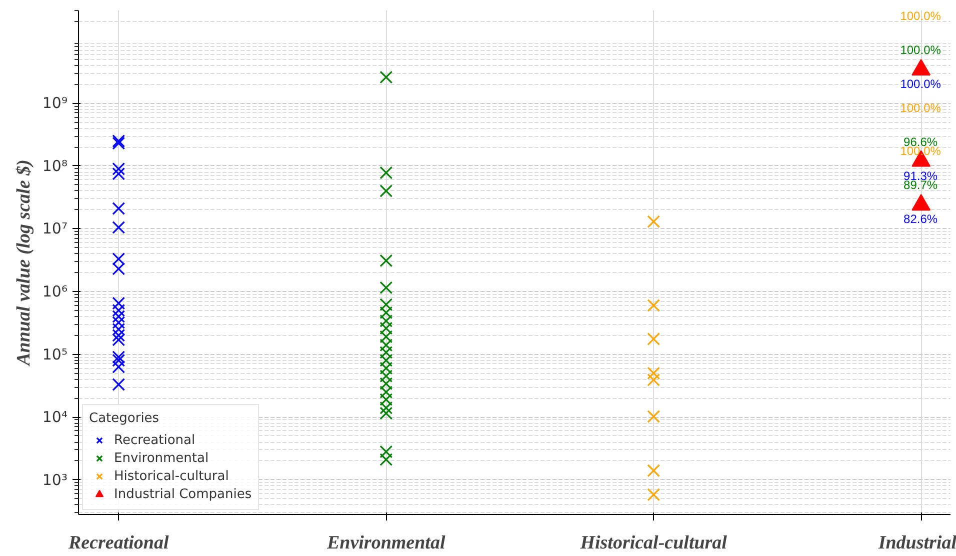 The width and height of the screenshot is (956, 556). Describe the element at coordinates (183, 494) in the screenshot. I see `legend-label: Industrial Companies` at that location.